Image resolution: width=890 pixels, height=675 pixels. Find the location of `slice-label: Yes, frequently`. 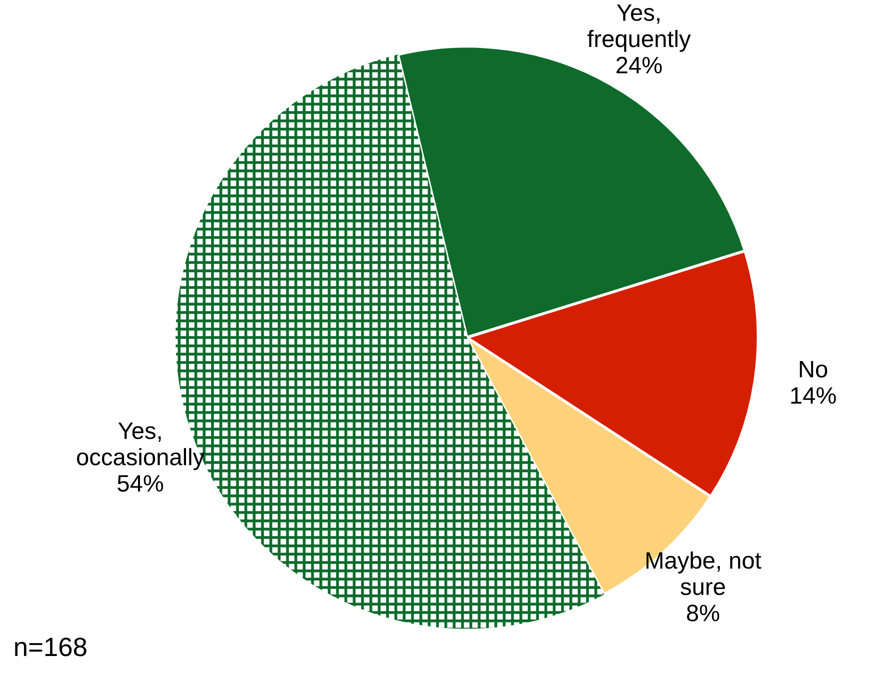

slice-label: Yes, frequently is located at coordinates (639, 28).